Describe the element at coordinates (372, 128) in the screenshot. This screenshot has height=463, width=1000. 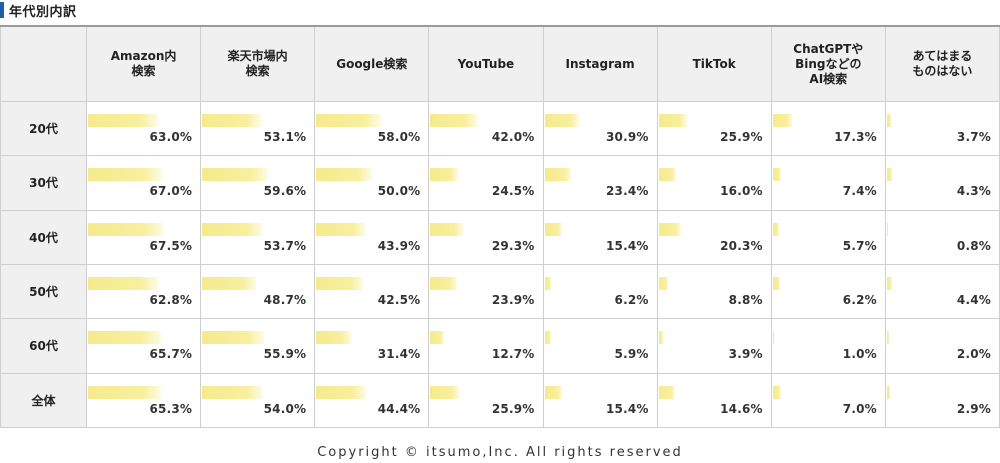
I see `table-cell: 58.0%` at that location.